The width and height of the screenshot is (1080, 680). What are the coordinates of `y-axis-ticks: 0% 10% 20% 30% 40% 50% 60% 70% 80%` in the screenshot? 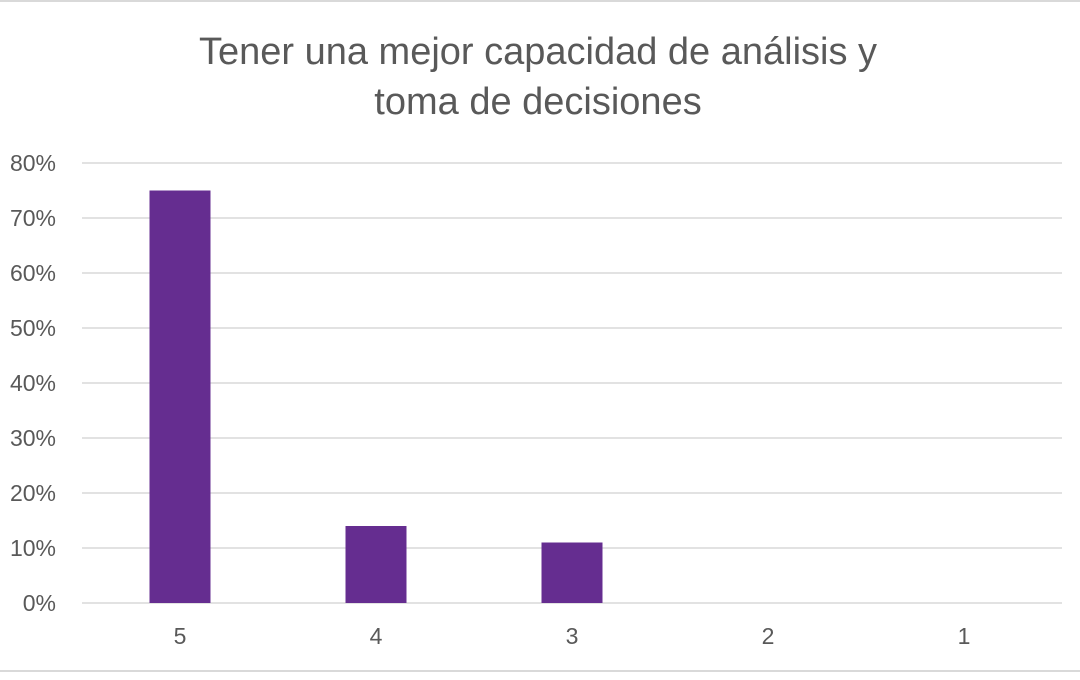 It's located at (33, 383).